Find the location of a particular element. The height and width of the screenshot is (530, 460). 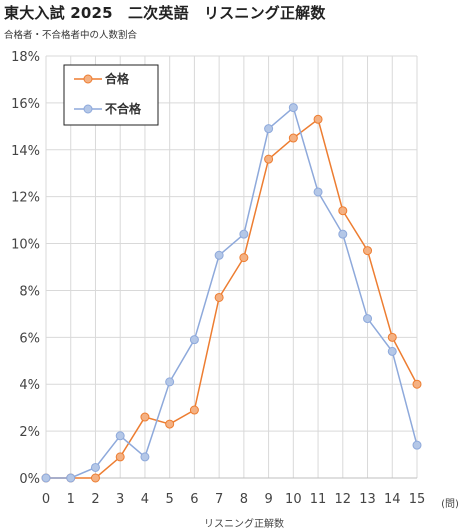

y-tick-label: 6% is located at coordinates (29, 338).